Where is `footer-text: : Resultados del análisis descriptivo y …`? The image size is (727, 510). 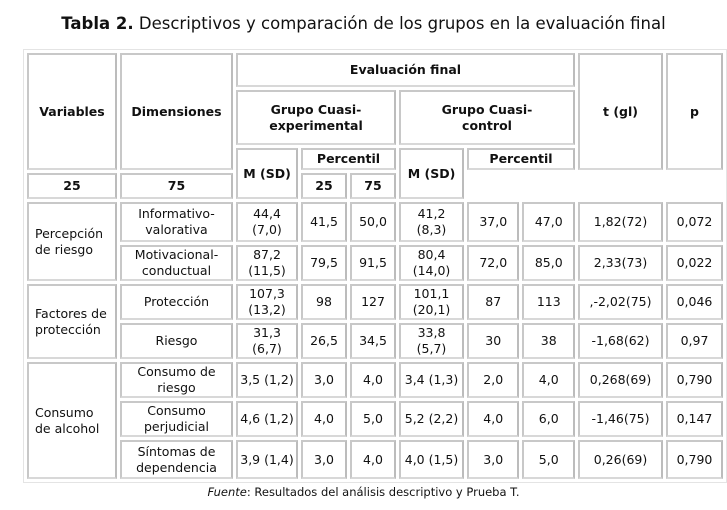
footer-text: : Resultados del análisis descriptivo y … is located at coordinates (383, 492).